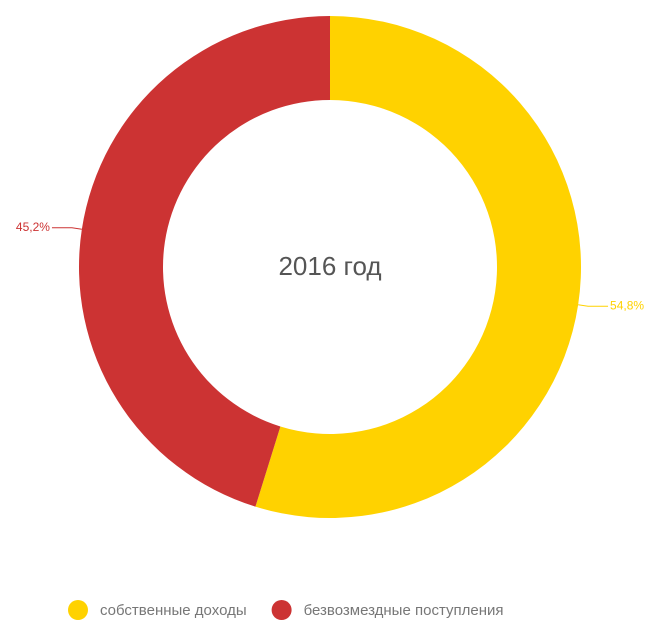  I want to click on legend-label: собственные доходы, so click(173, 610).